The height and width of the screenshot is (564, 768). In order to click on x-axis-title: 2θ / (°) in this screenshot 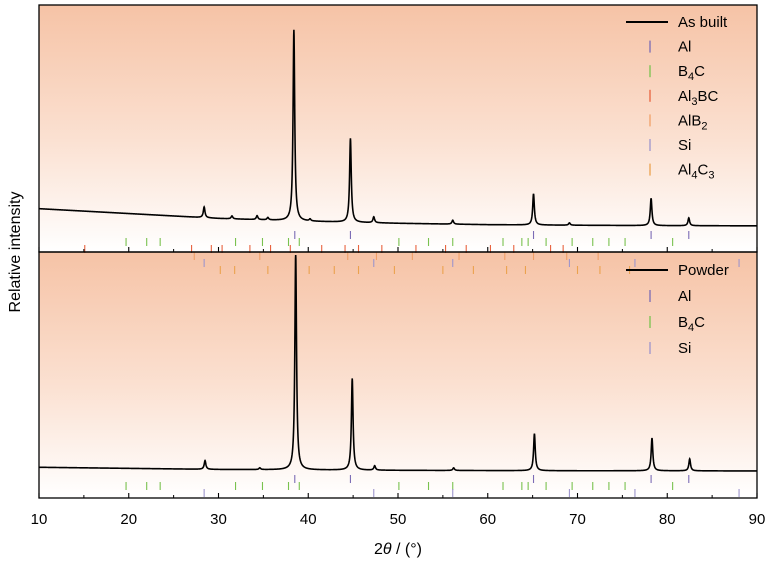, I will do `click(398, 549)`.